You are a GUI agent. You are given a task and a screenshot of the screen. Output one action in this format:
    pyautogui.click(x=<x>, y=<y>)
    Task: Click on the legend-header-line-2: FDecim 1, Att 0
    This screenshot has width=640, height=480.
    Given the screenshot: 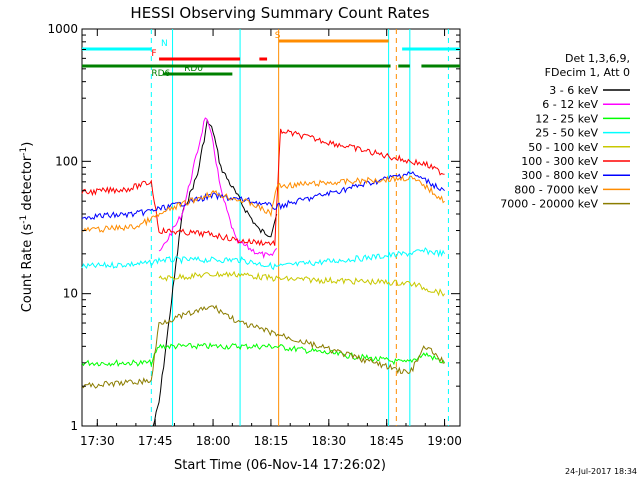 What is the action you would take?
    pyautogui.click(x=587, y=72)
    